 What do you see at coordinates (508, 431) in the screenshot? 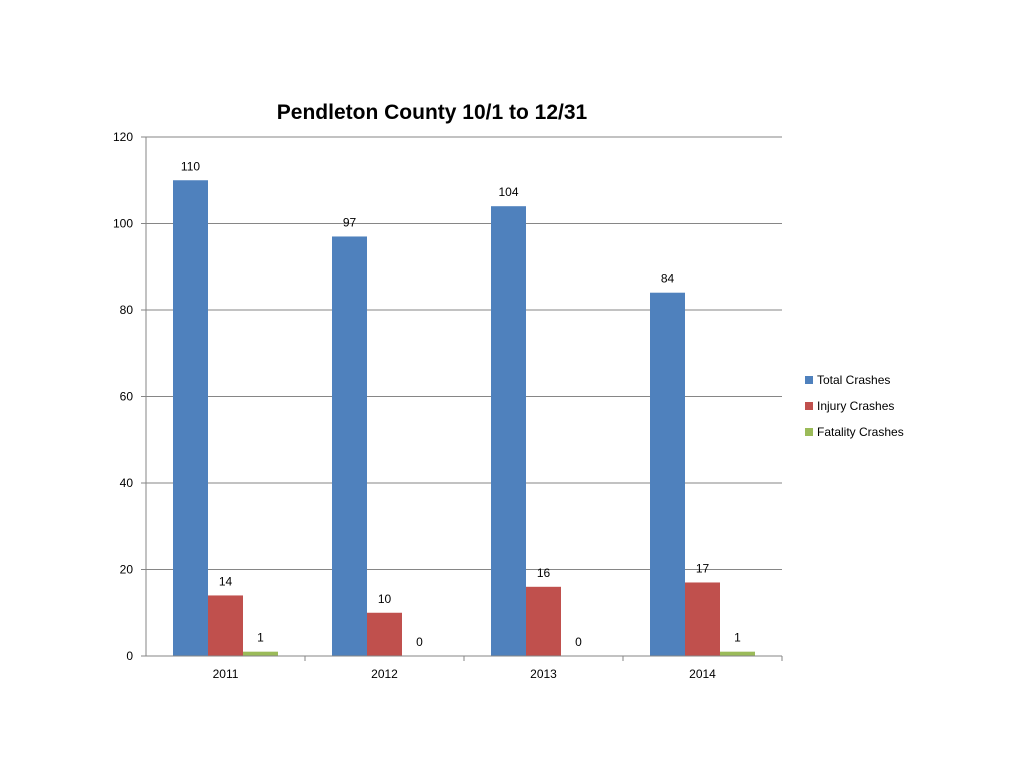
I see `bar-total-crashes-2013` at bounding box center [508, 431].